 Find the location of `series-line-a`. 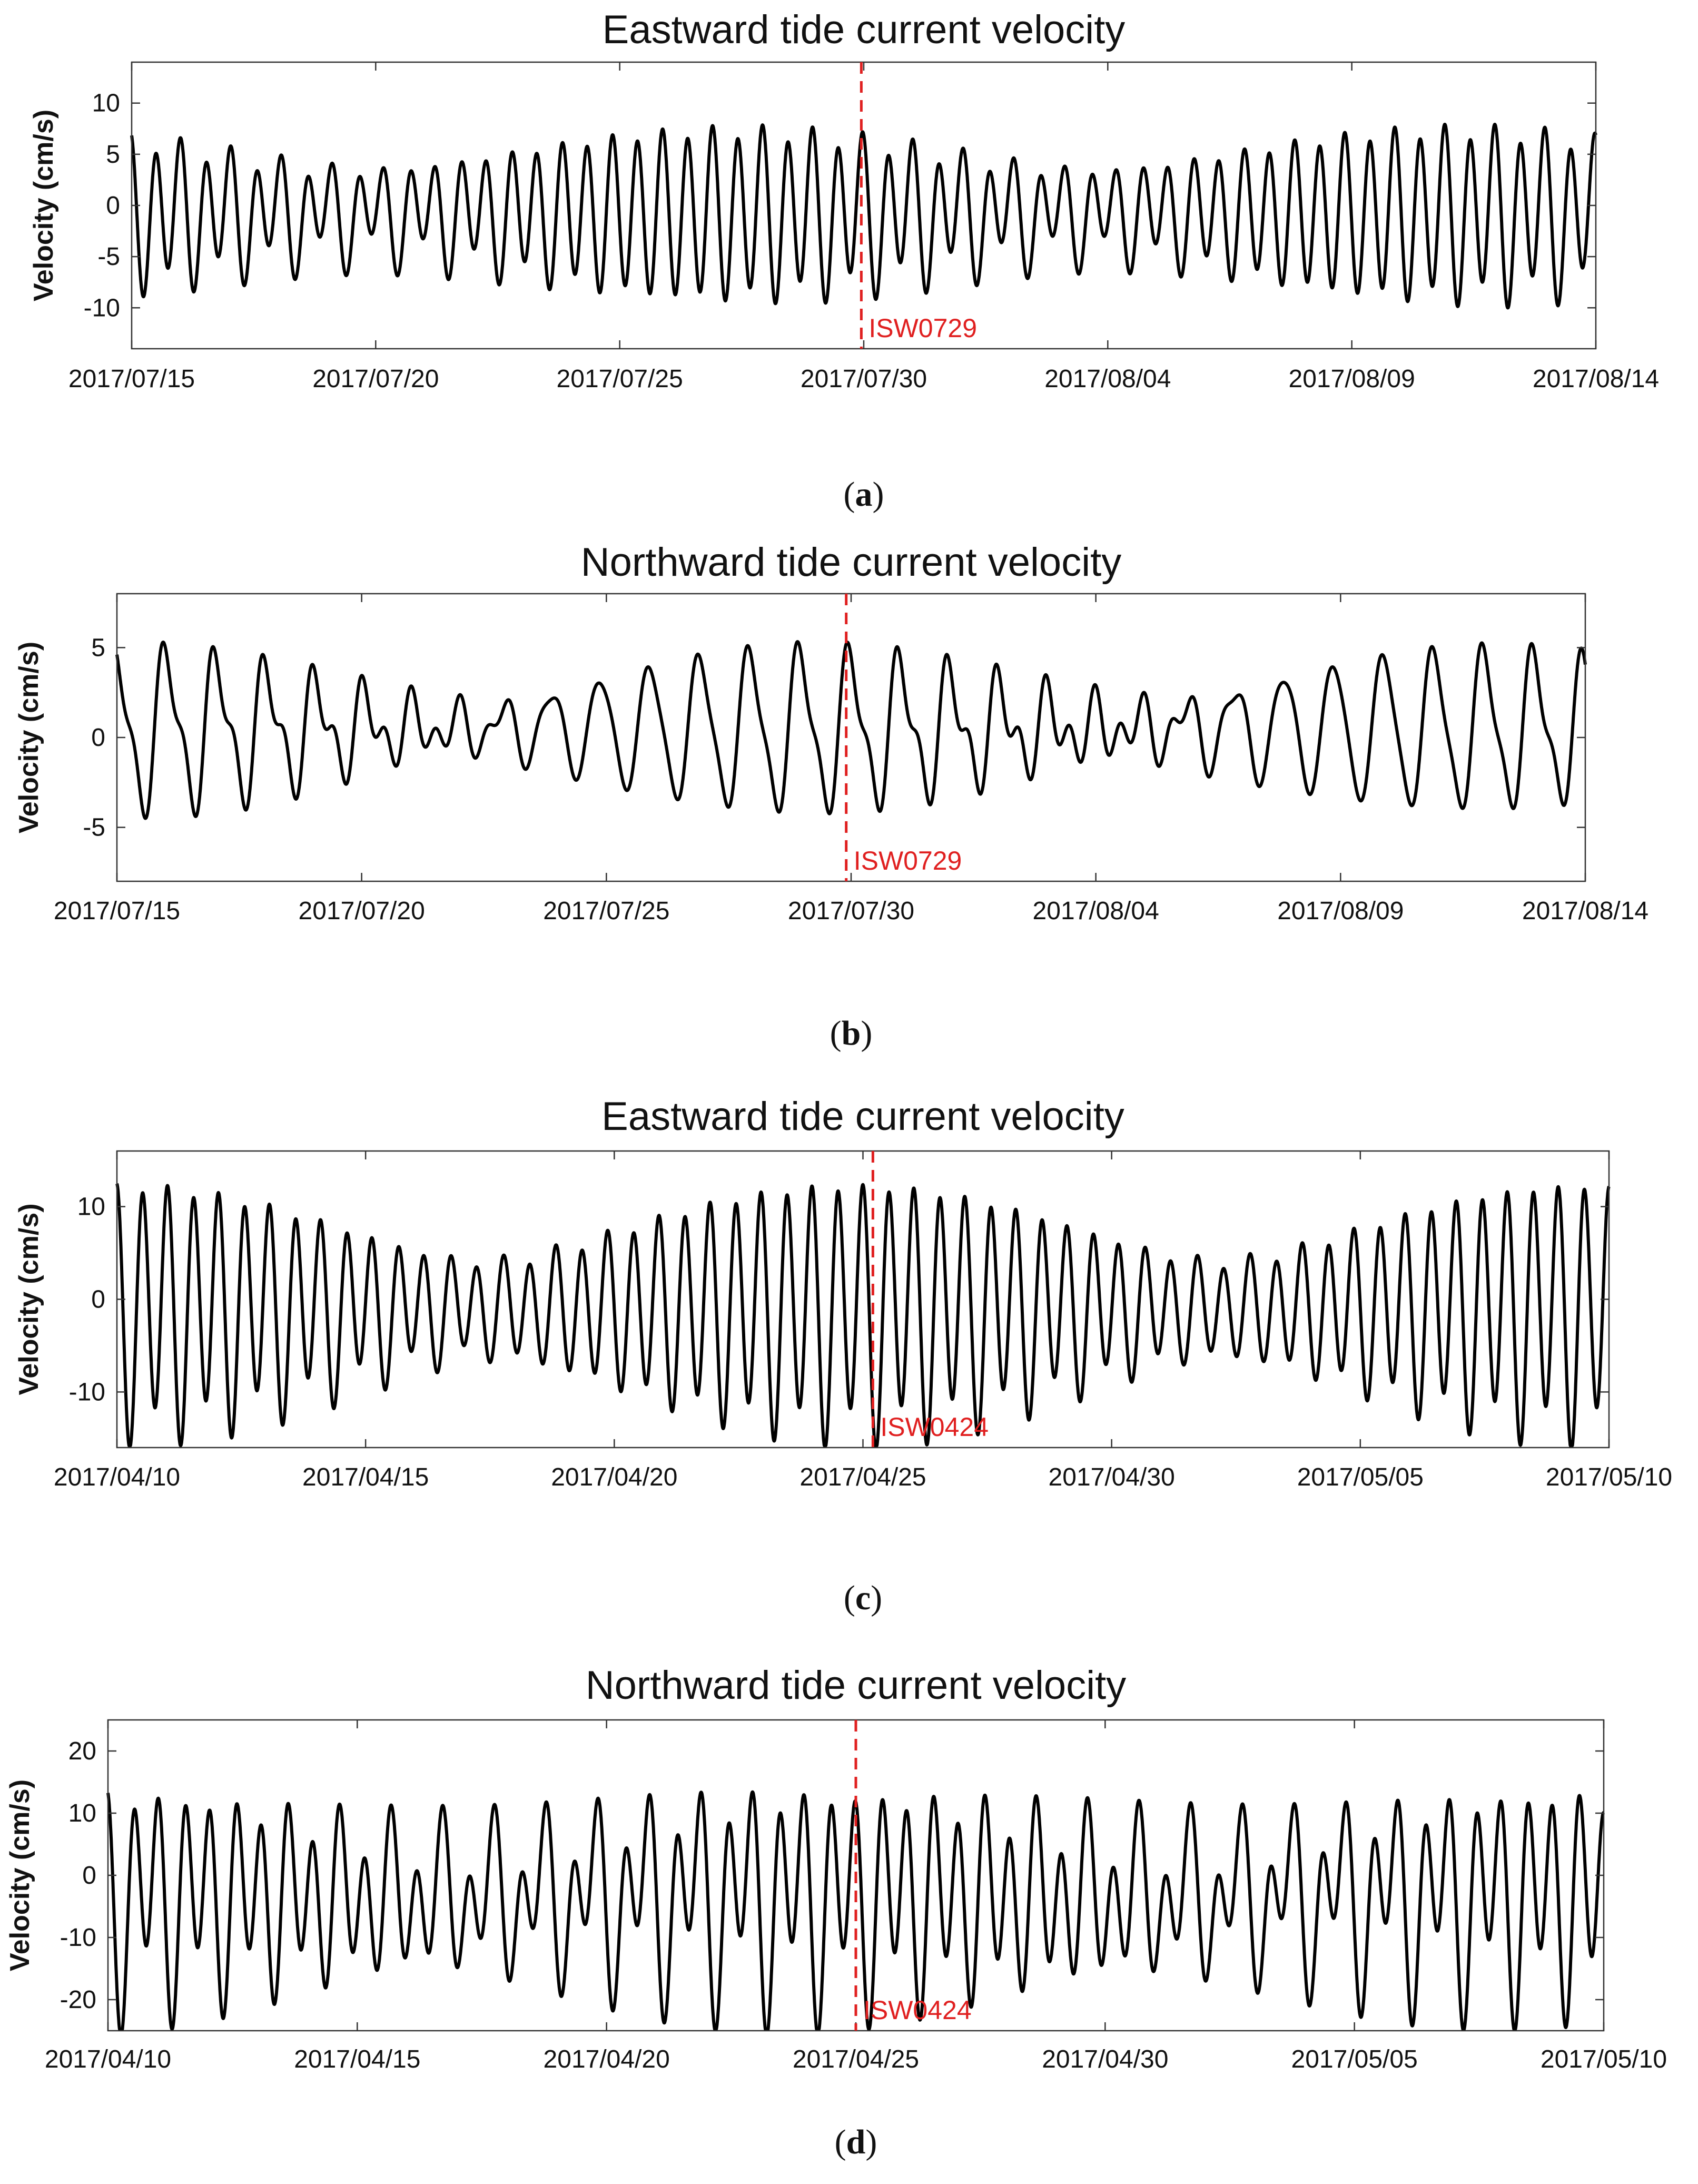

series-line-a is located at coordinates (863, 216).